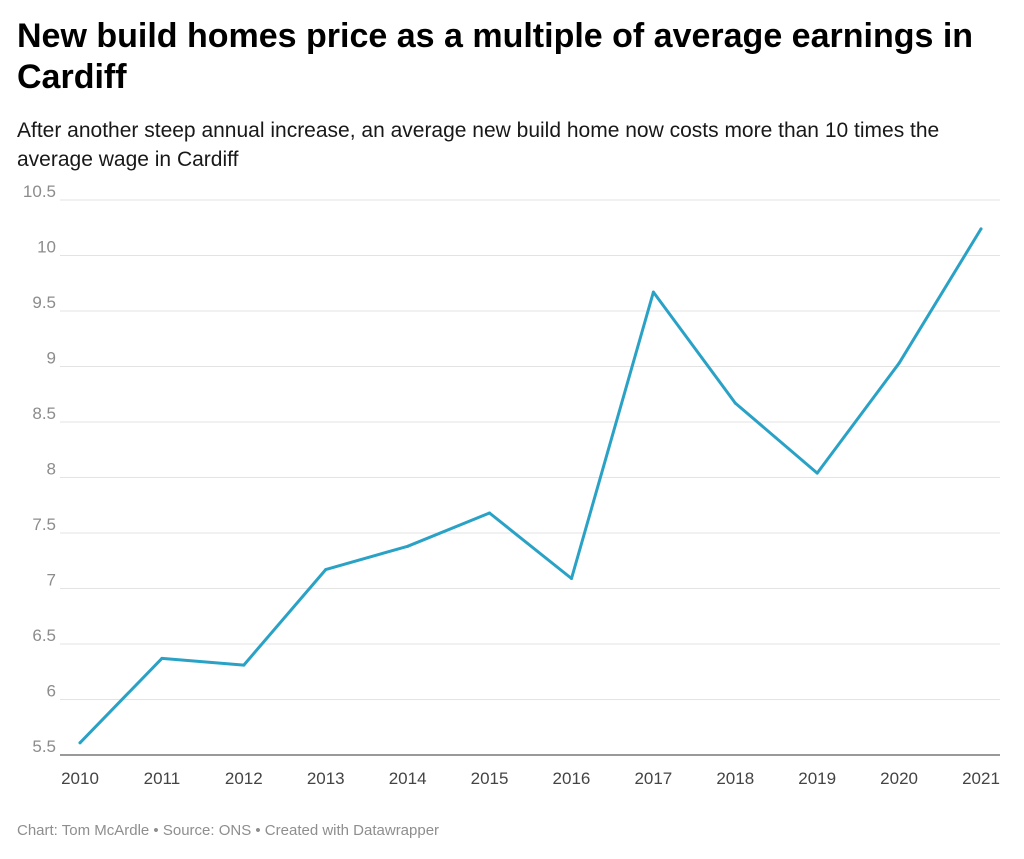 This screenshot has height=859, width=1024. Describe the element at coordinates (44, 413) in the screenshot. I see `y-tick-label: 8.5` at that location.